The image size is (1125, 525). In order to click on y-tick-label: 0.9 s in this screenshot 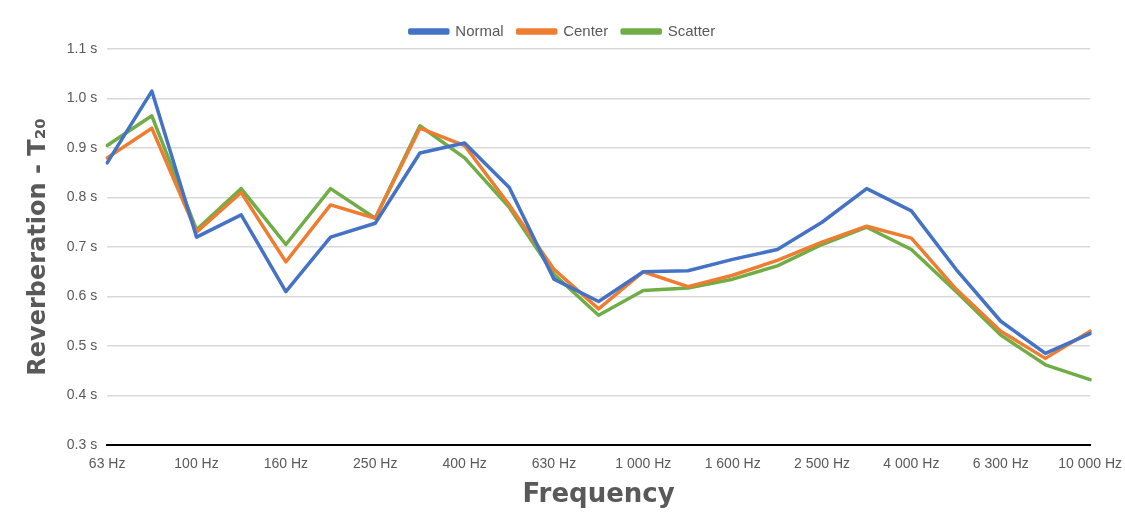, I will do `click(82, 146)`.